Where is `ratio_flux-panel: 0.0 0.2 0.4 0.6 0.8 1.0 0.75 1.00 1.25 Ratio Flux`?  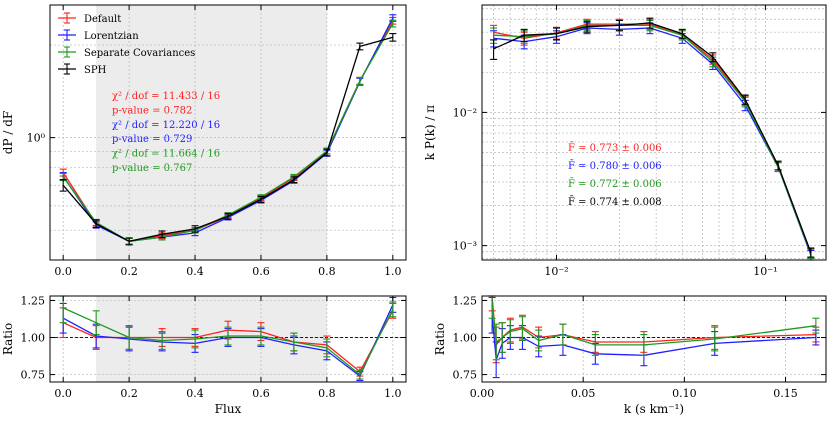 ratio_flux-panel: 0.0 0.2 0.4 0.6 0.8 1.0 0.75 1.00 1.25 Ratio Flux is located at coordinates (204, 355).